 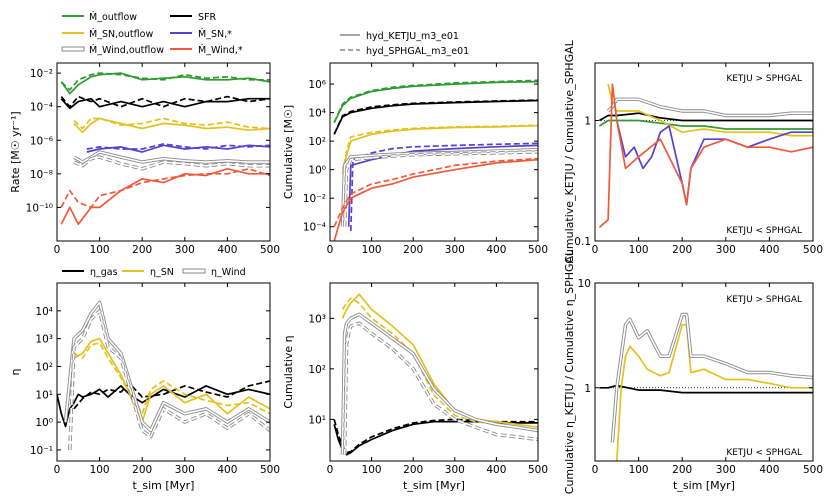 What do you see at coordinates (194, 271) in the screenshot?
I see `legend-swatch-eta-wind` at bounding box center [194, 271].